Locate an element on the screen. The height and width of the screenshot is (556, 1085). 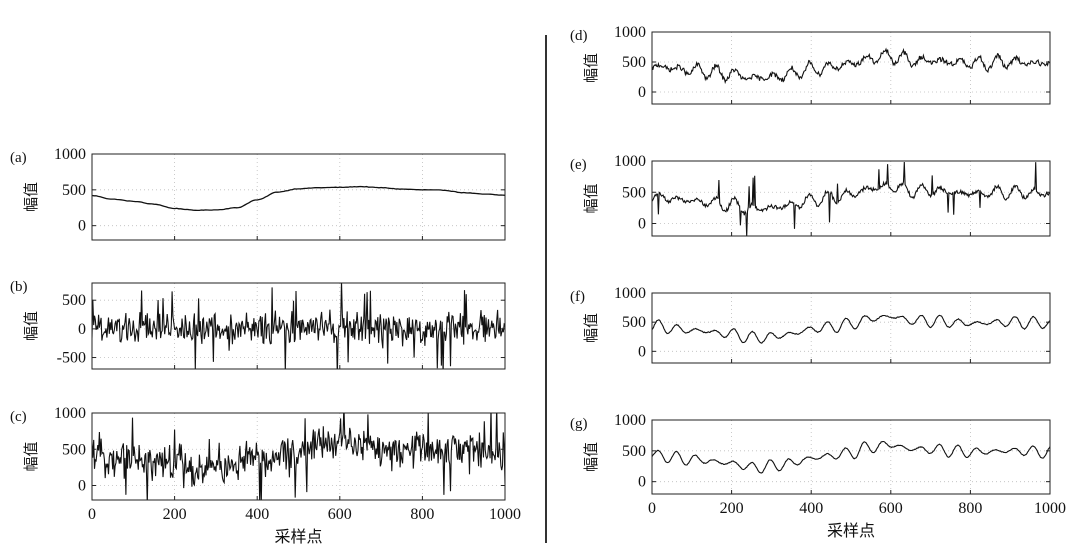
panel-label: (g) is located at coordinates (579, 424).